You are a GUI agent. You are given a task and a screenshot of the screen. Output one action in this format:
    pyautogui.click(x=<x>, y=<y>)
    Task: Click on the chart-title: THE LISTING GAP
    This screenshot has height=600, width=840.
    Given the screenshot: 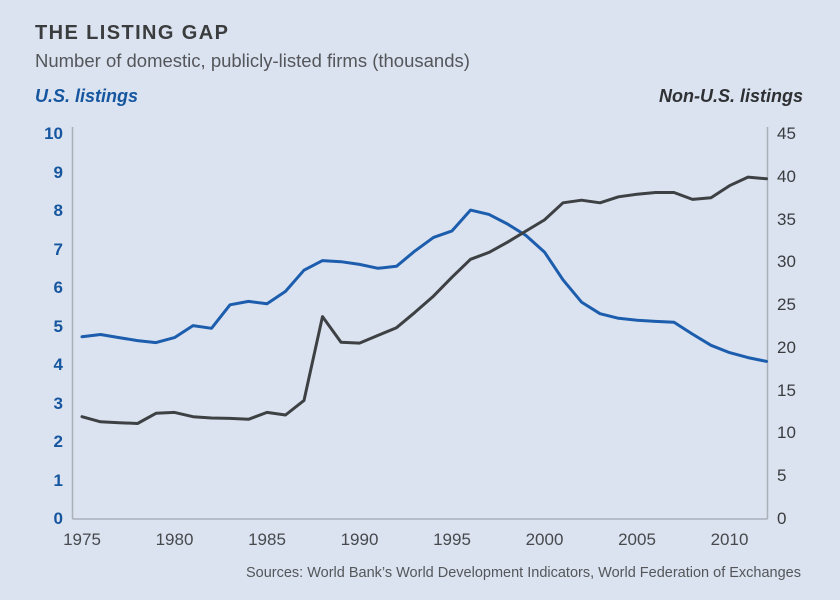 What is the action you would take?
    pyautogui.click(x=132, y=33)
    